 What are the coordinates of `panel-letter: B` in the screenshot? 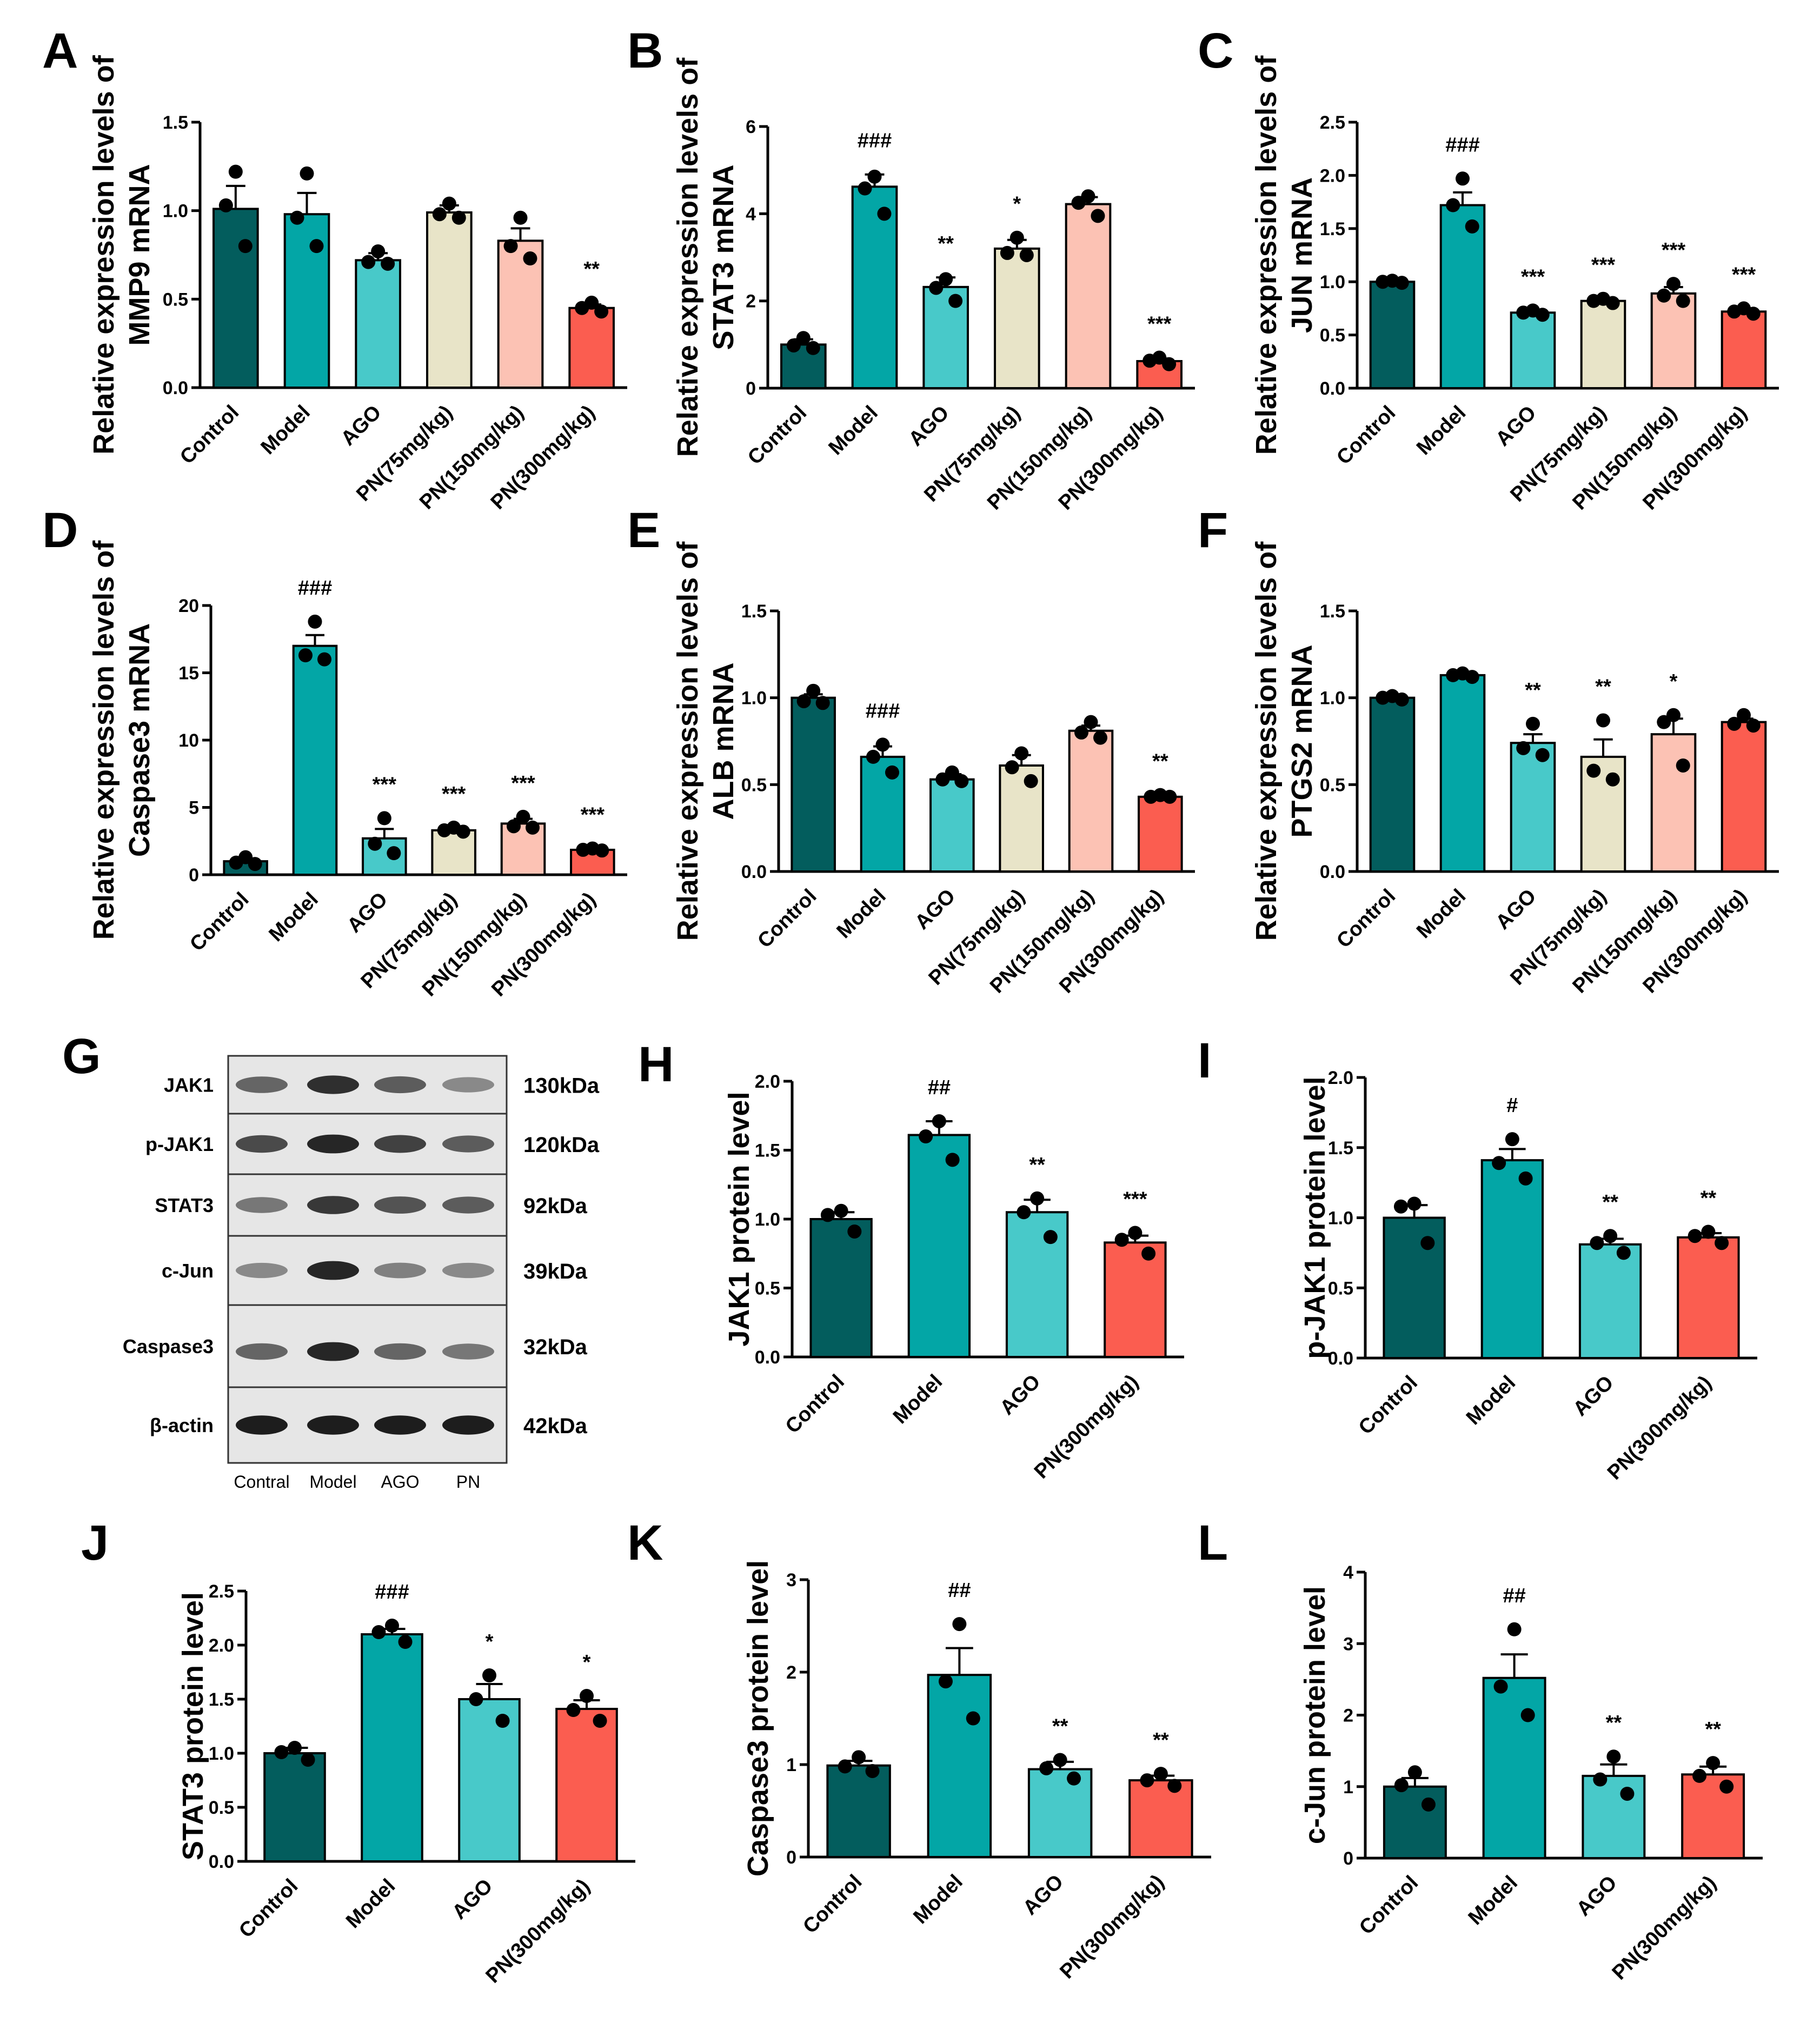 It's located at (645, 50).